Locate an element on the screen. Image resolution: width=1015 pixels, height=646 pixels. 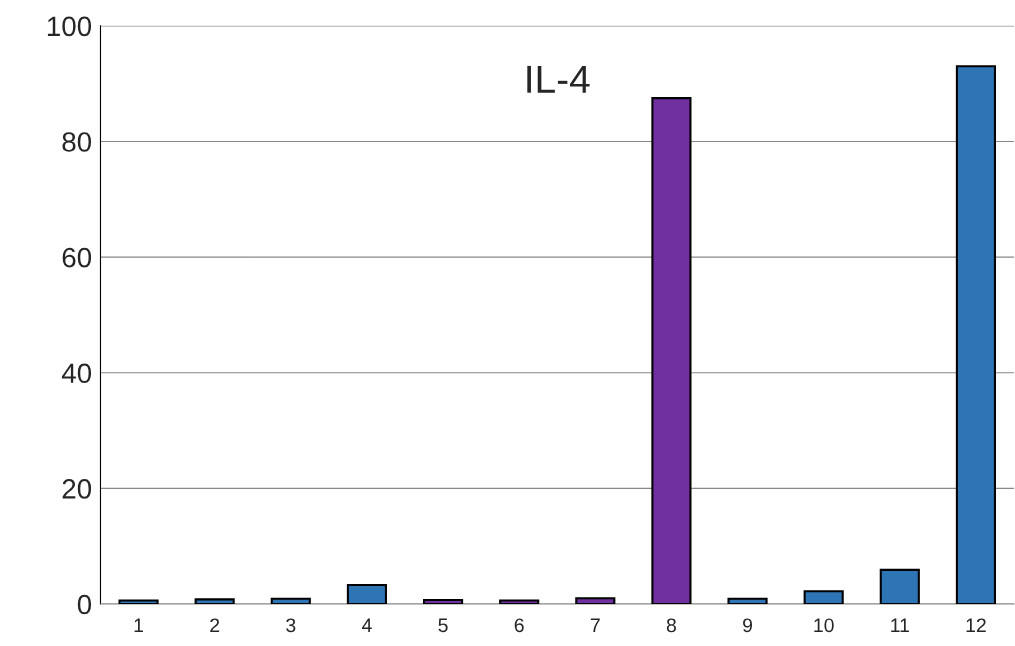
x-tick-label: 5 is located at coordinates (443, 625).